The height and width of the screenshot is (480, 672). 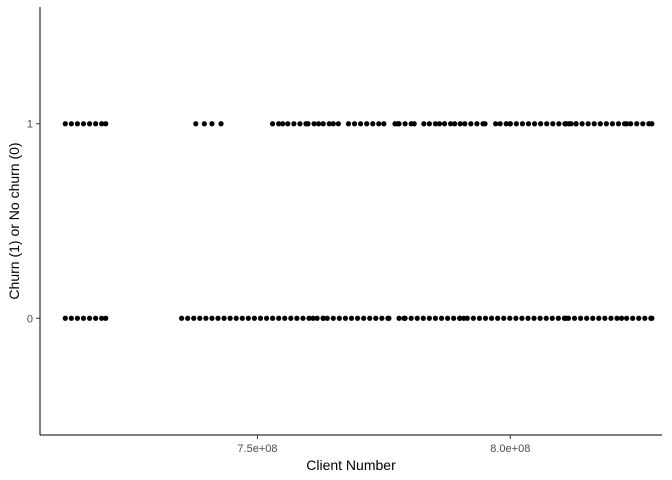 I want to click on x-tick-label-1: 8.0e+08, so click(x=510, y=449).